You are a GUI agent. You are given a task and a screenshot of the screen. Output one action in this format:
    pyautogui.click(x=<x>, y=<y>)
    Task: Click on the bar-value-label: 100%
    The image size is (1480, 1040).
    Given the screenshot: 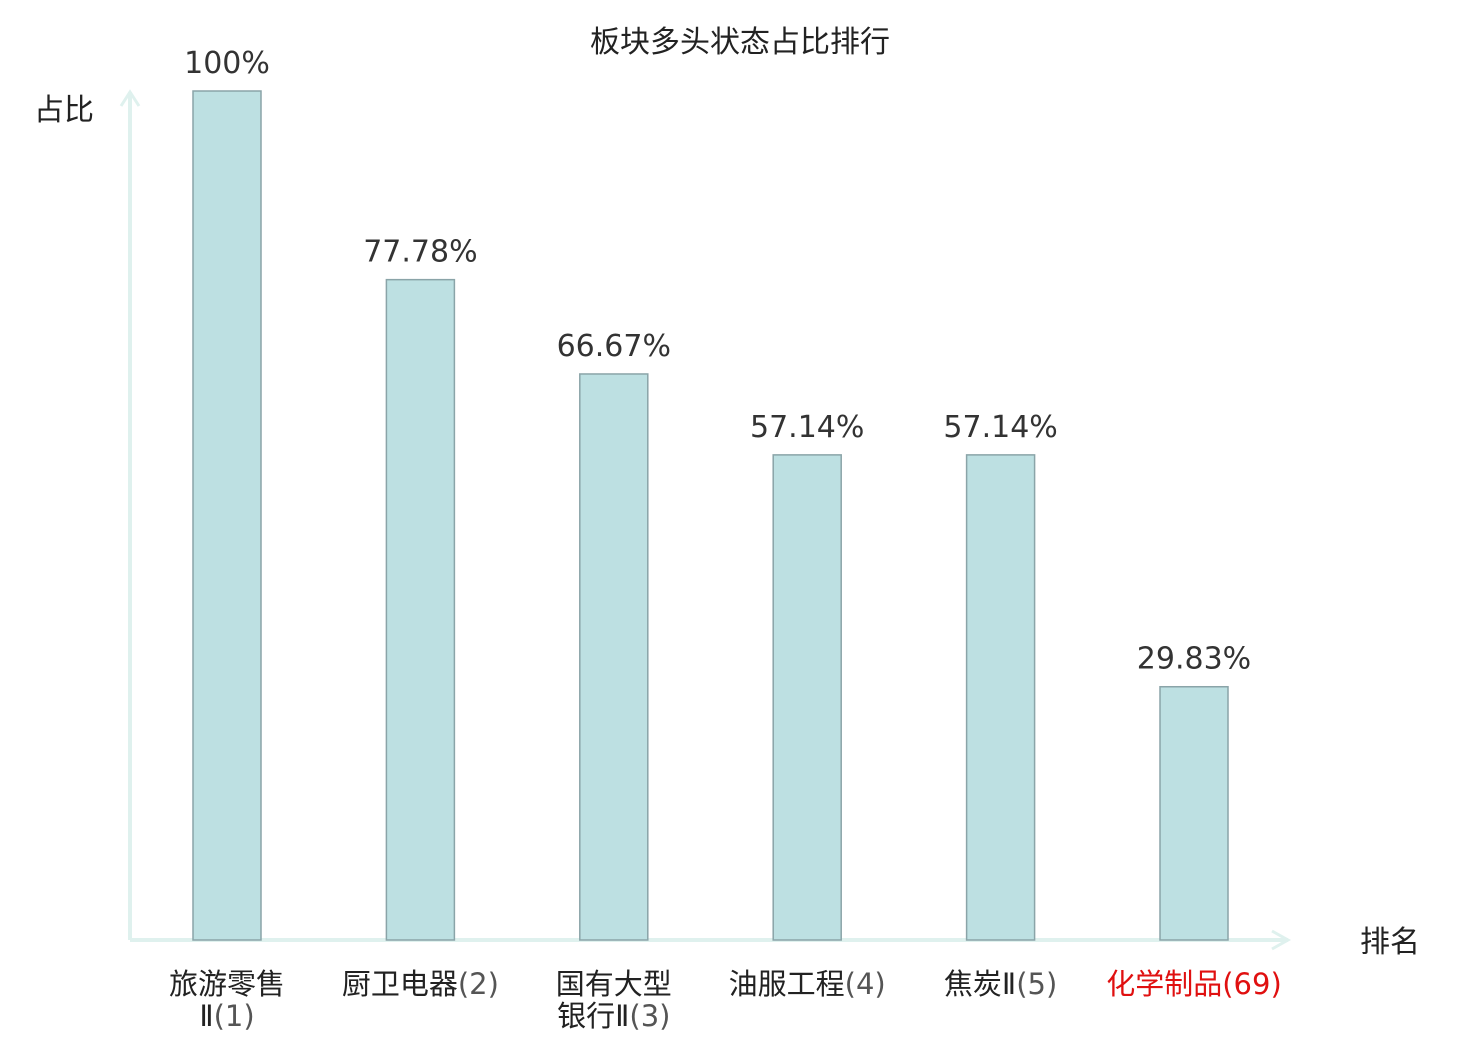 What is the action you would take?
    pyautogui.click(x=227, y=63)
    